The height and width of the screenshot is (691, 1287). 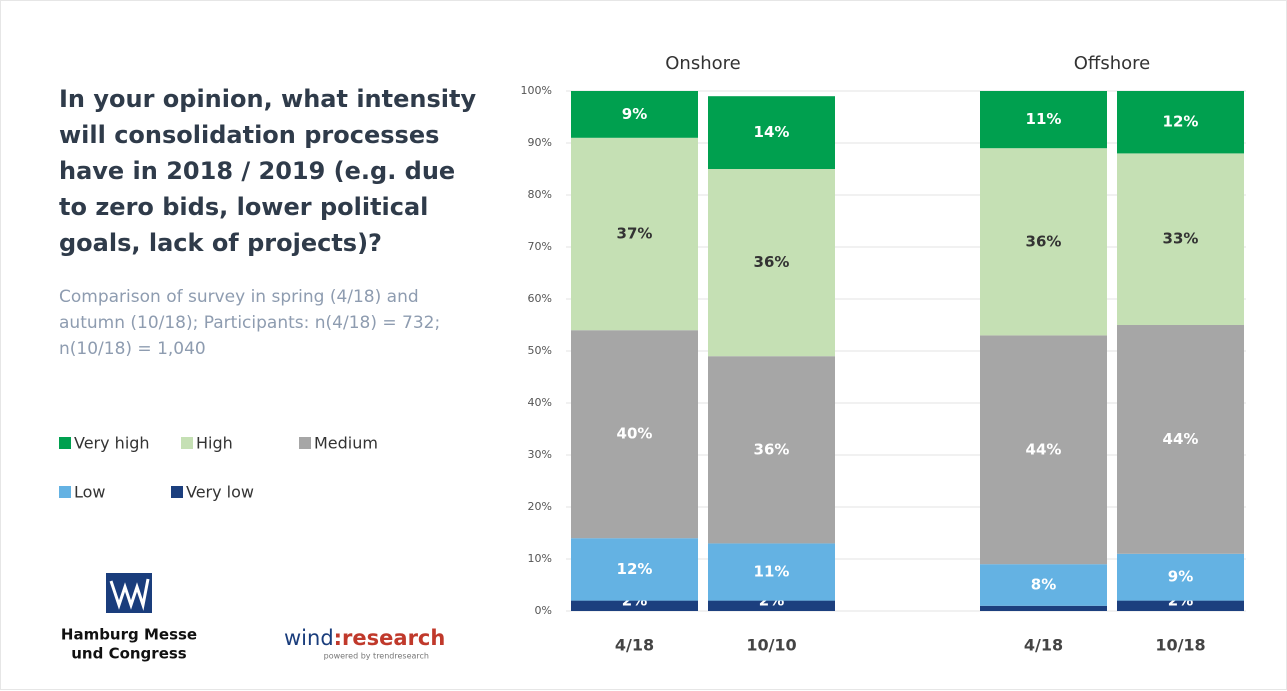 I want to click on y-tick-label: 10%, so click(x=540, y=558).